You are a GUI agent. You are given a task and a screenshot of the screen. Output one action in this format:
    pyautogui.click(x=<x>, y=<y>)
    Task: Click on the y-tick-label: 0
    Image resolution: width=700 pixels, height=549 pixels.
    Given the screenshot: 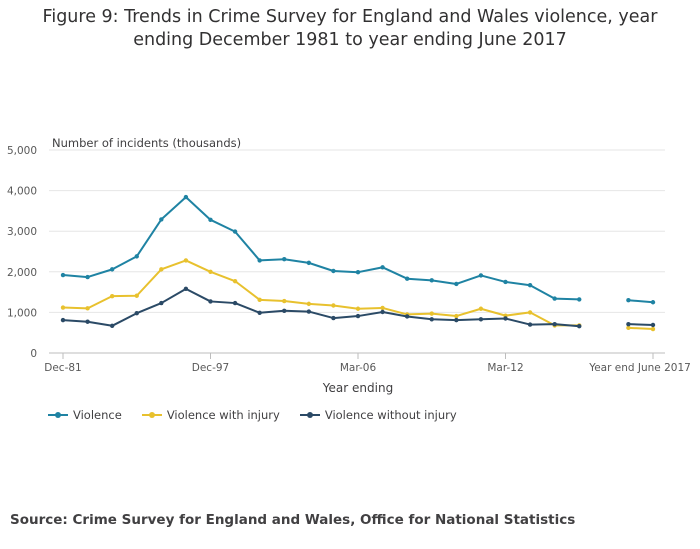 What is the action you would take?
    pyautogui.click(x=33, y=354)
    